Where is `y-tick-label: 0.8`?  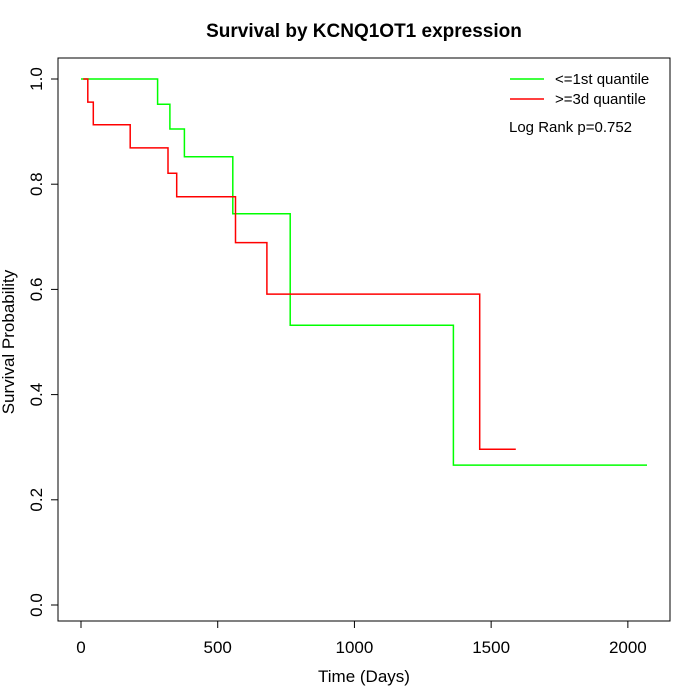
y-tick-label: 0.8 is located at coordinates (36, 184).